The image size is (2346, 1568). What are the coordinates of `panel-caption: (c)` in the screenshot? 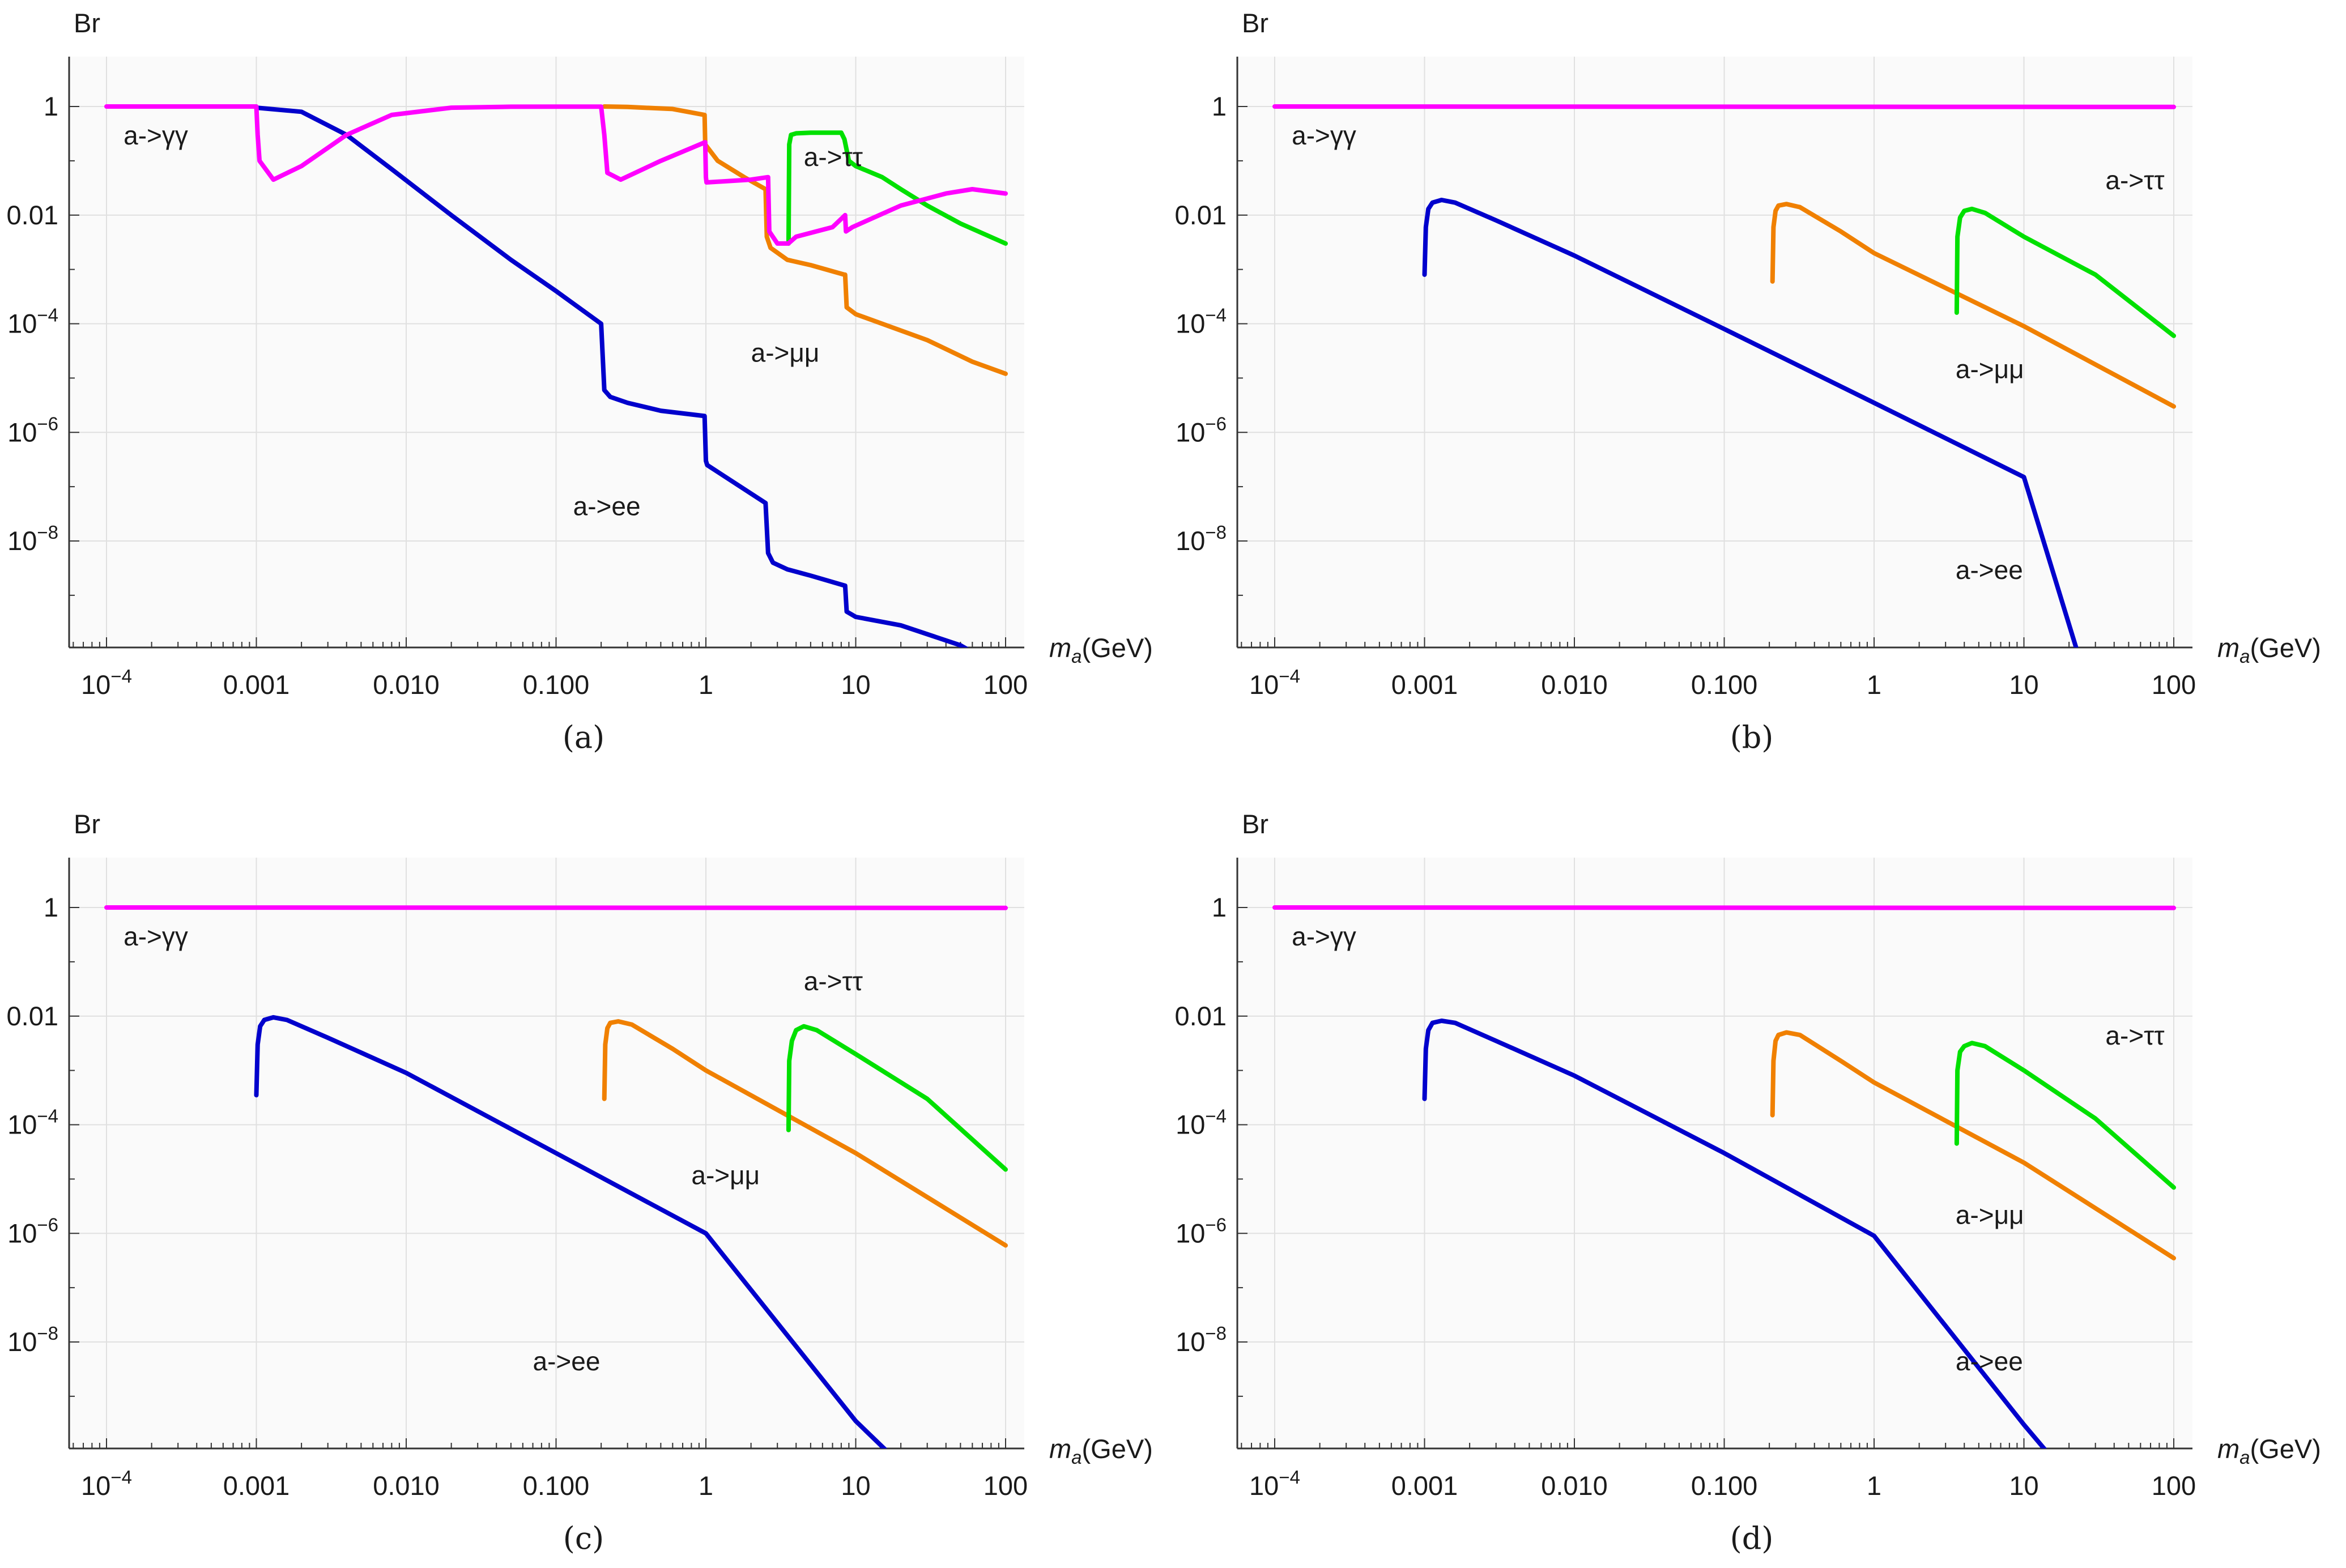 It's located at (583, 1538).